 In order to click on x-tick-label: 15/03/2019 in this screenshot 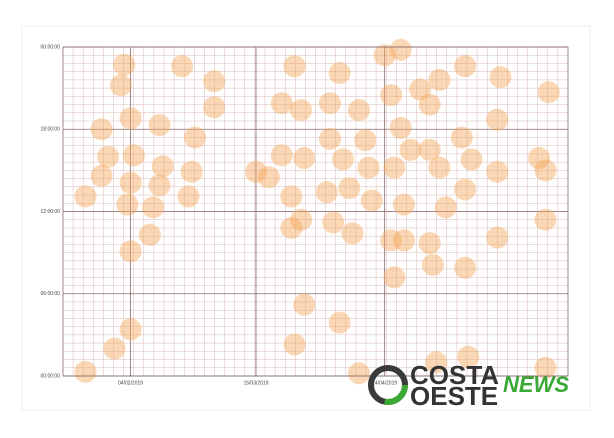, I will do `click(255, 383)`.